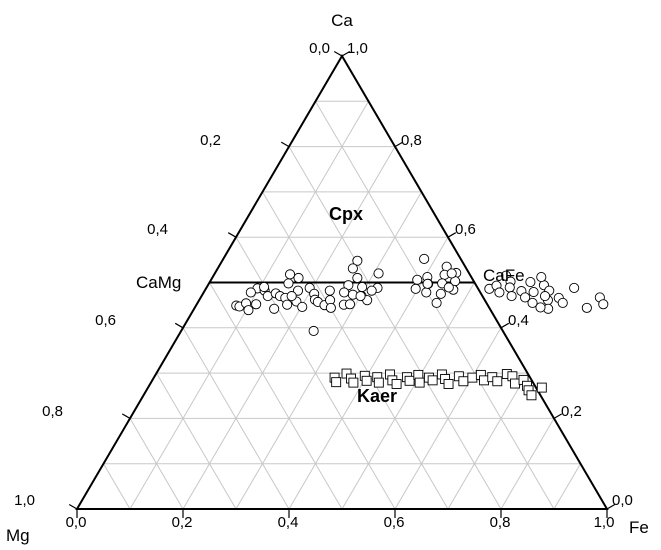  What do you see at coordinates (76, 522) in the screenshot?
I see `bottom-tick-label-0-0: 0,0` at bounding box center [76, 522].